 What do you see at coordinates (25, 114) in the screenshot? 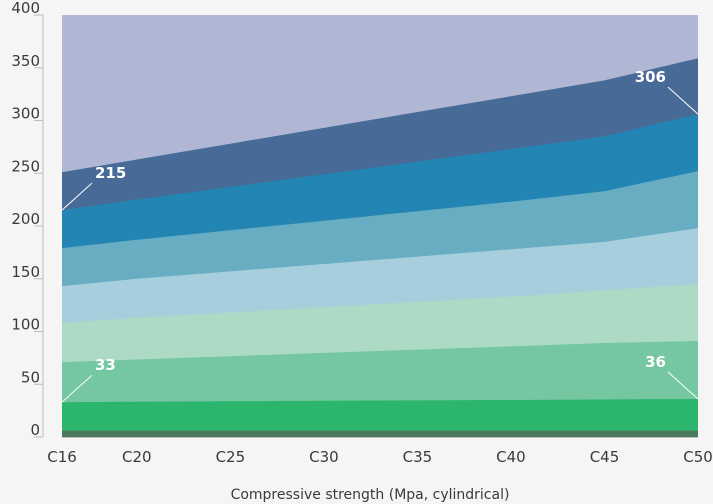
I see `y-tick-label: 300` at bounding box center [25, 114].